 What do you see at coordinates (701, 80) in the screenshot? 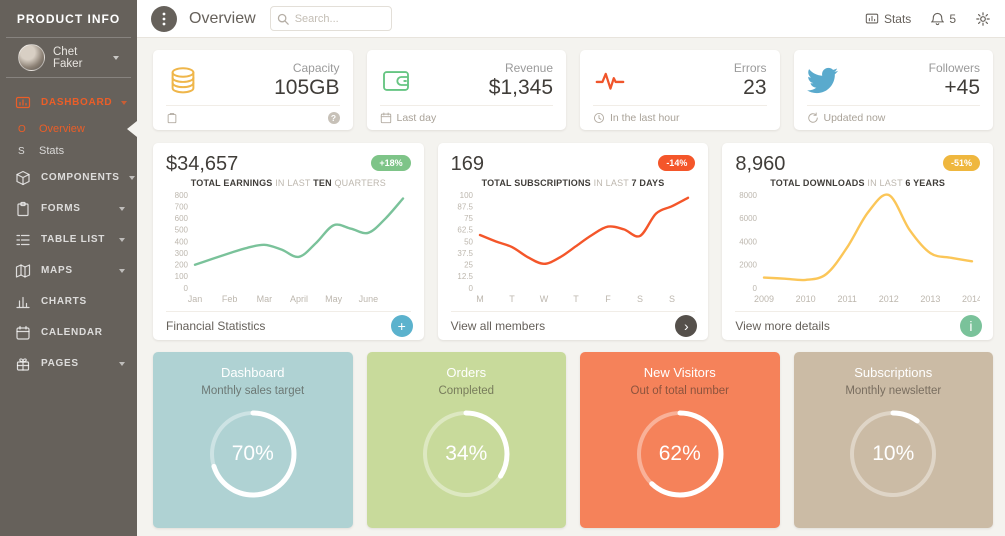
I see `stat-text: Errors 23` at bounding box center [701, 80].